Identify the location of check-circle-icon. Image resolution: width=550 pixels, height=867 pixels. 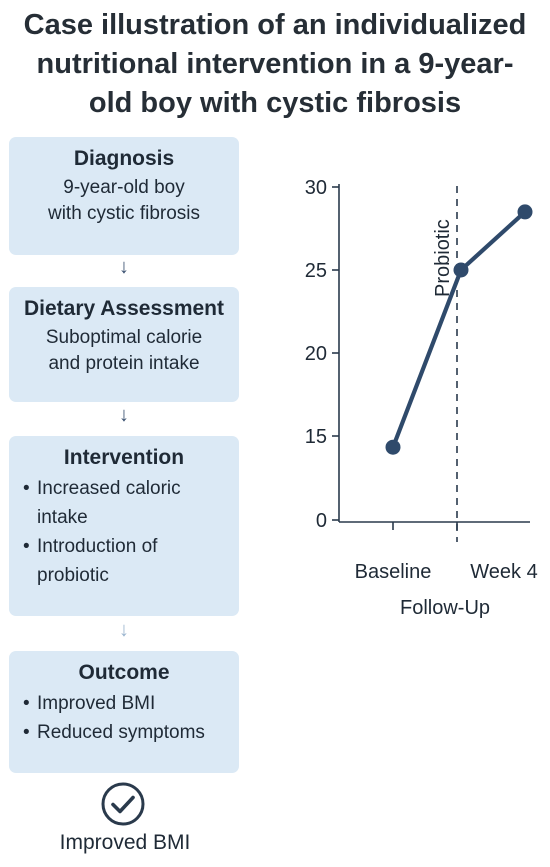
(123, 804).